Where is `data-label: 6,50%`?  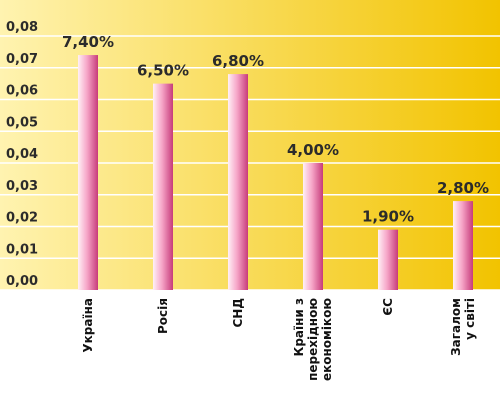
data-label: 6,50% is located at coordinates (163, 71).